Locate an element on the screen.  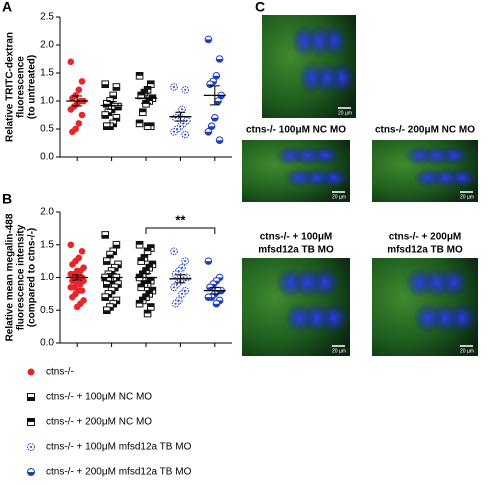
y-tick-label: 0.5 is located at coordinates (47, 129).